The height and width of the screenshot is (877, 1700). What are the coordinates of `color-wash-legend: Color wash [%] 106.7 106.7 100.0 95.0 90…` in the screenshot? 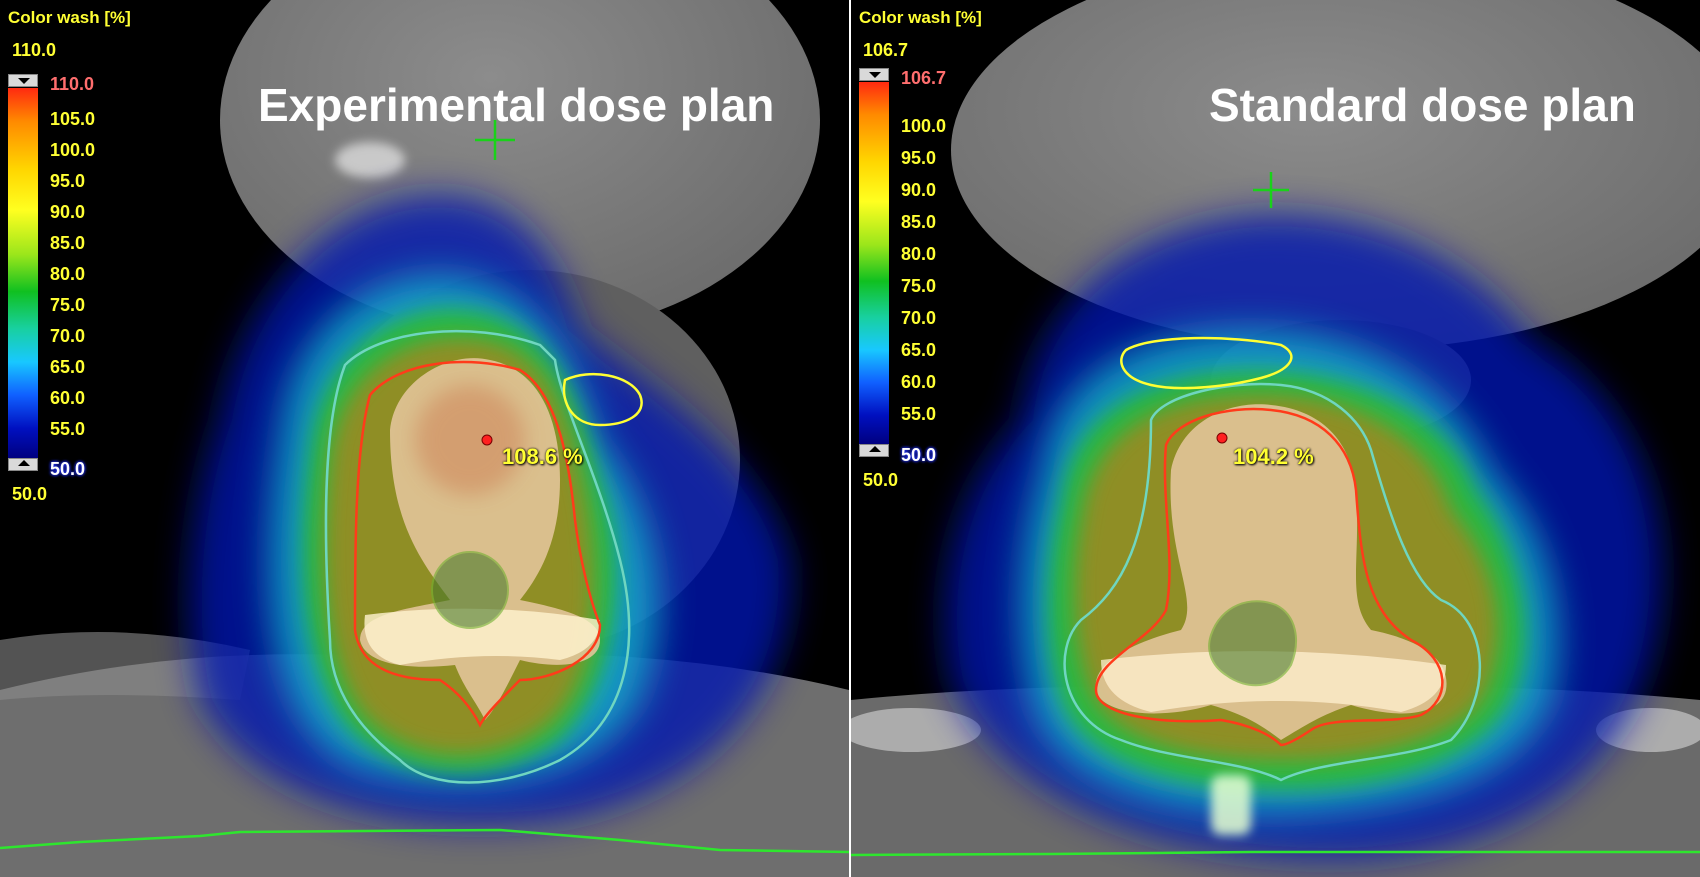 It's located at (921, 260).